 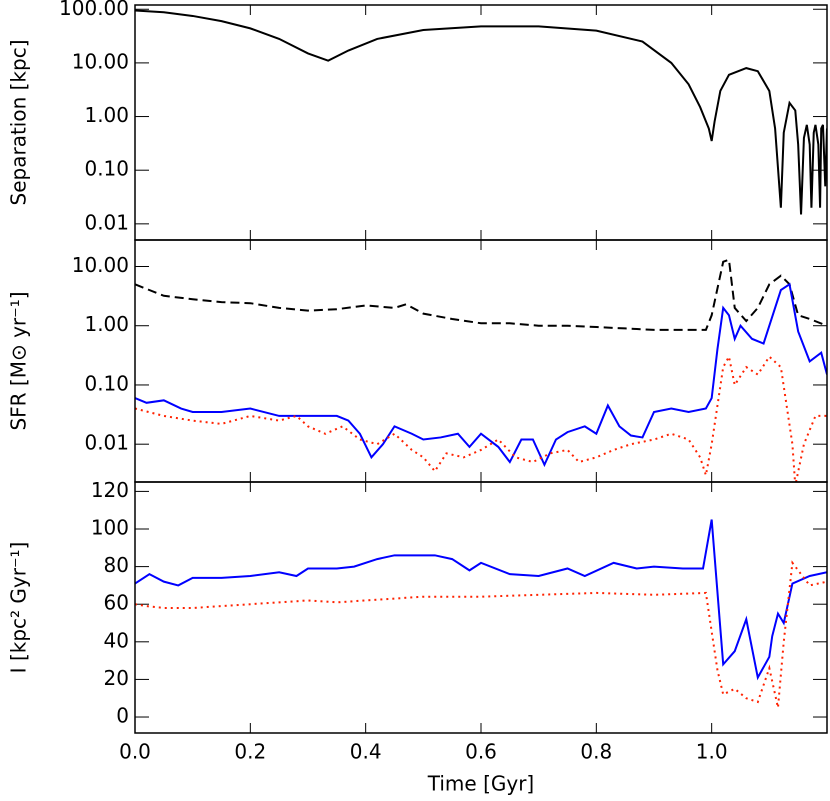 What do you see at coordinates (19, 123) in the screenshot?
I see `y-axis-label: Separation [kpc]` at bounding box center [19, 123].